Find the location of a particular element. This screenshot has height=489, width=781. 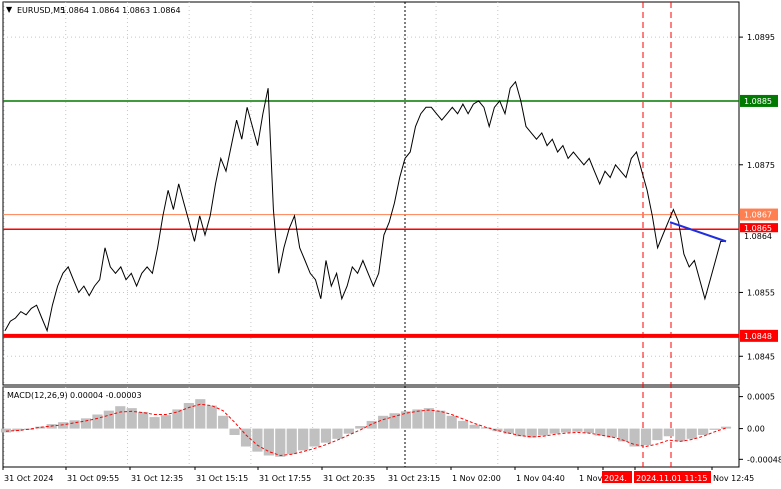

macd-tick-label: -0.00048 is located at coordinates (764, 459).